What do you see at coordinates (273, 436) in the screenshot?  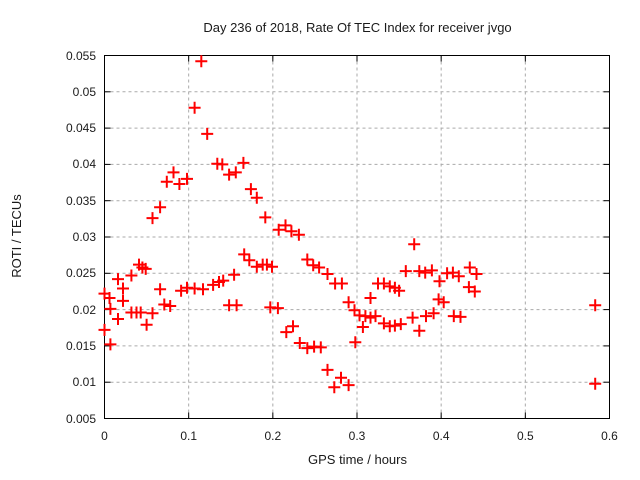 I see `x-tick-label: 0.2` at bounding box center [273, 436].